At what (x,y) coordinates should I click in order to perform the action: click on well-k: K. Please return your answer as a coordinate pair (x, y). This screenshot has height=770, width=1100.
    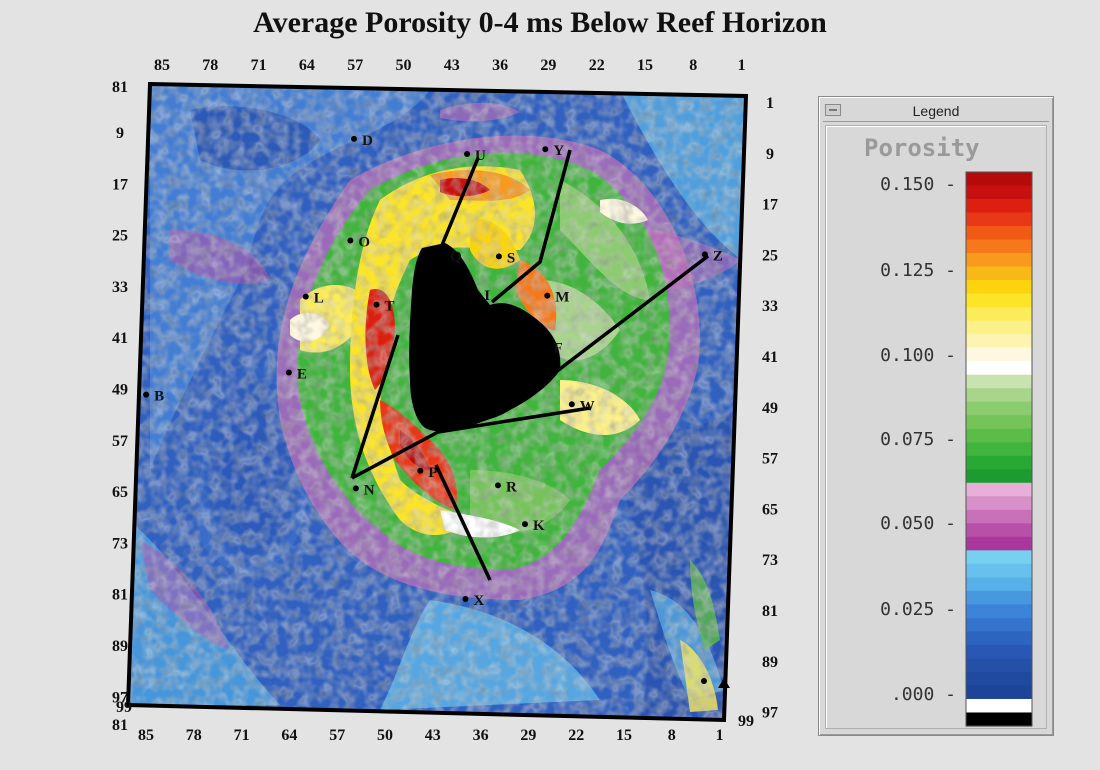
    Looking at the image, I should click on (533, 526).